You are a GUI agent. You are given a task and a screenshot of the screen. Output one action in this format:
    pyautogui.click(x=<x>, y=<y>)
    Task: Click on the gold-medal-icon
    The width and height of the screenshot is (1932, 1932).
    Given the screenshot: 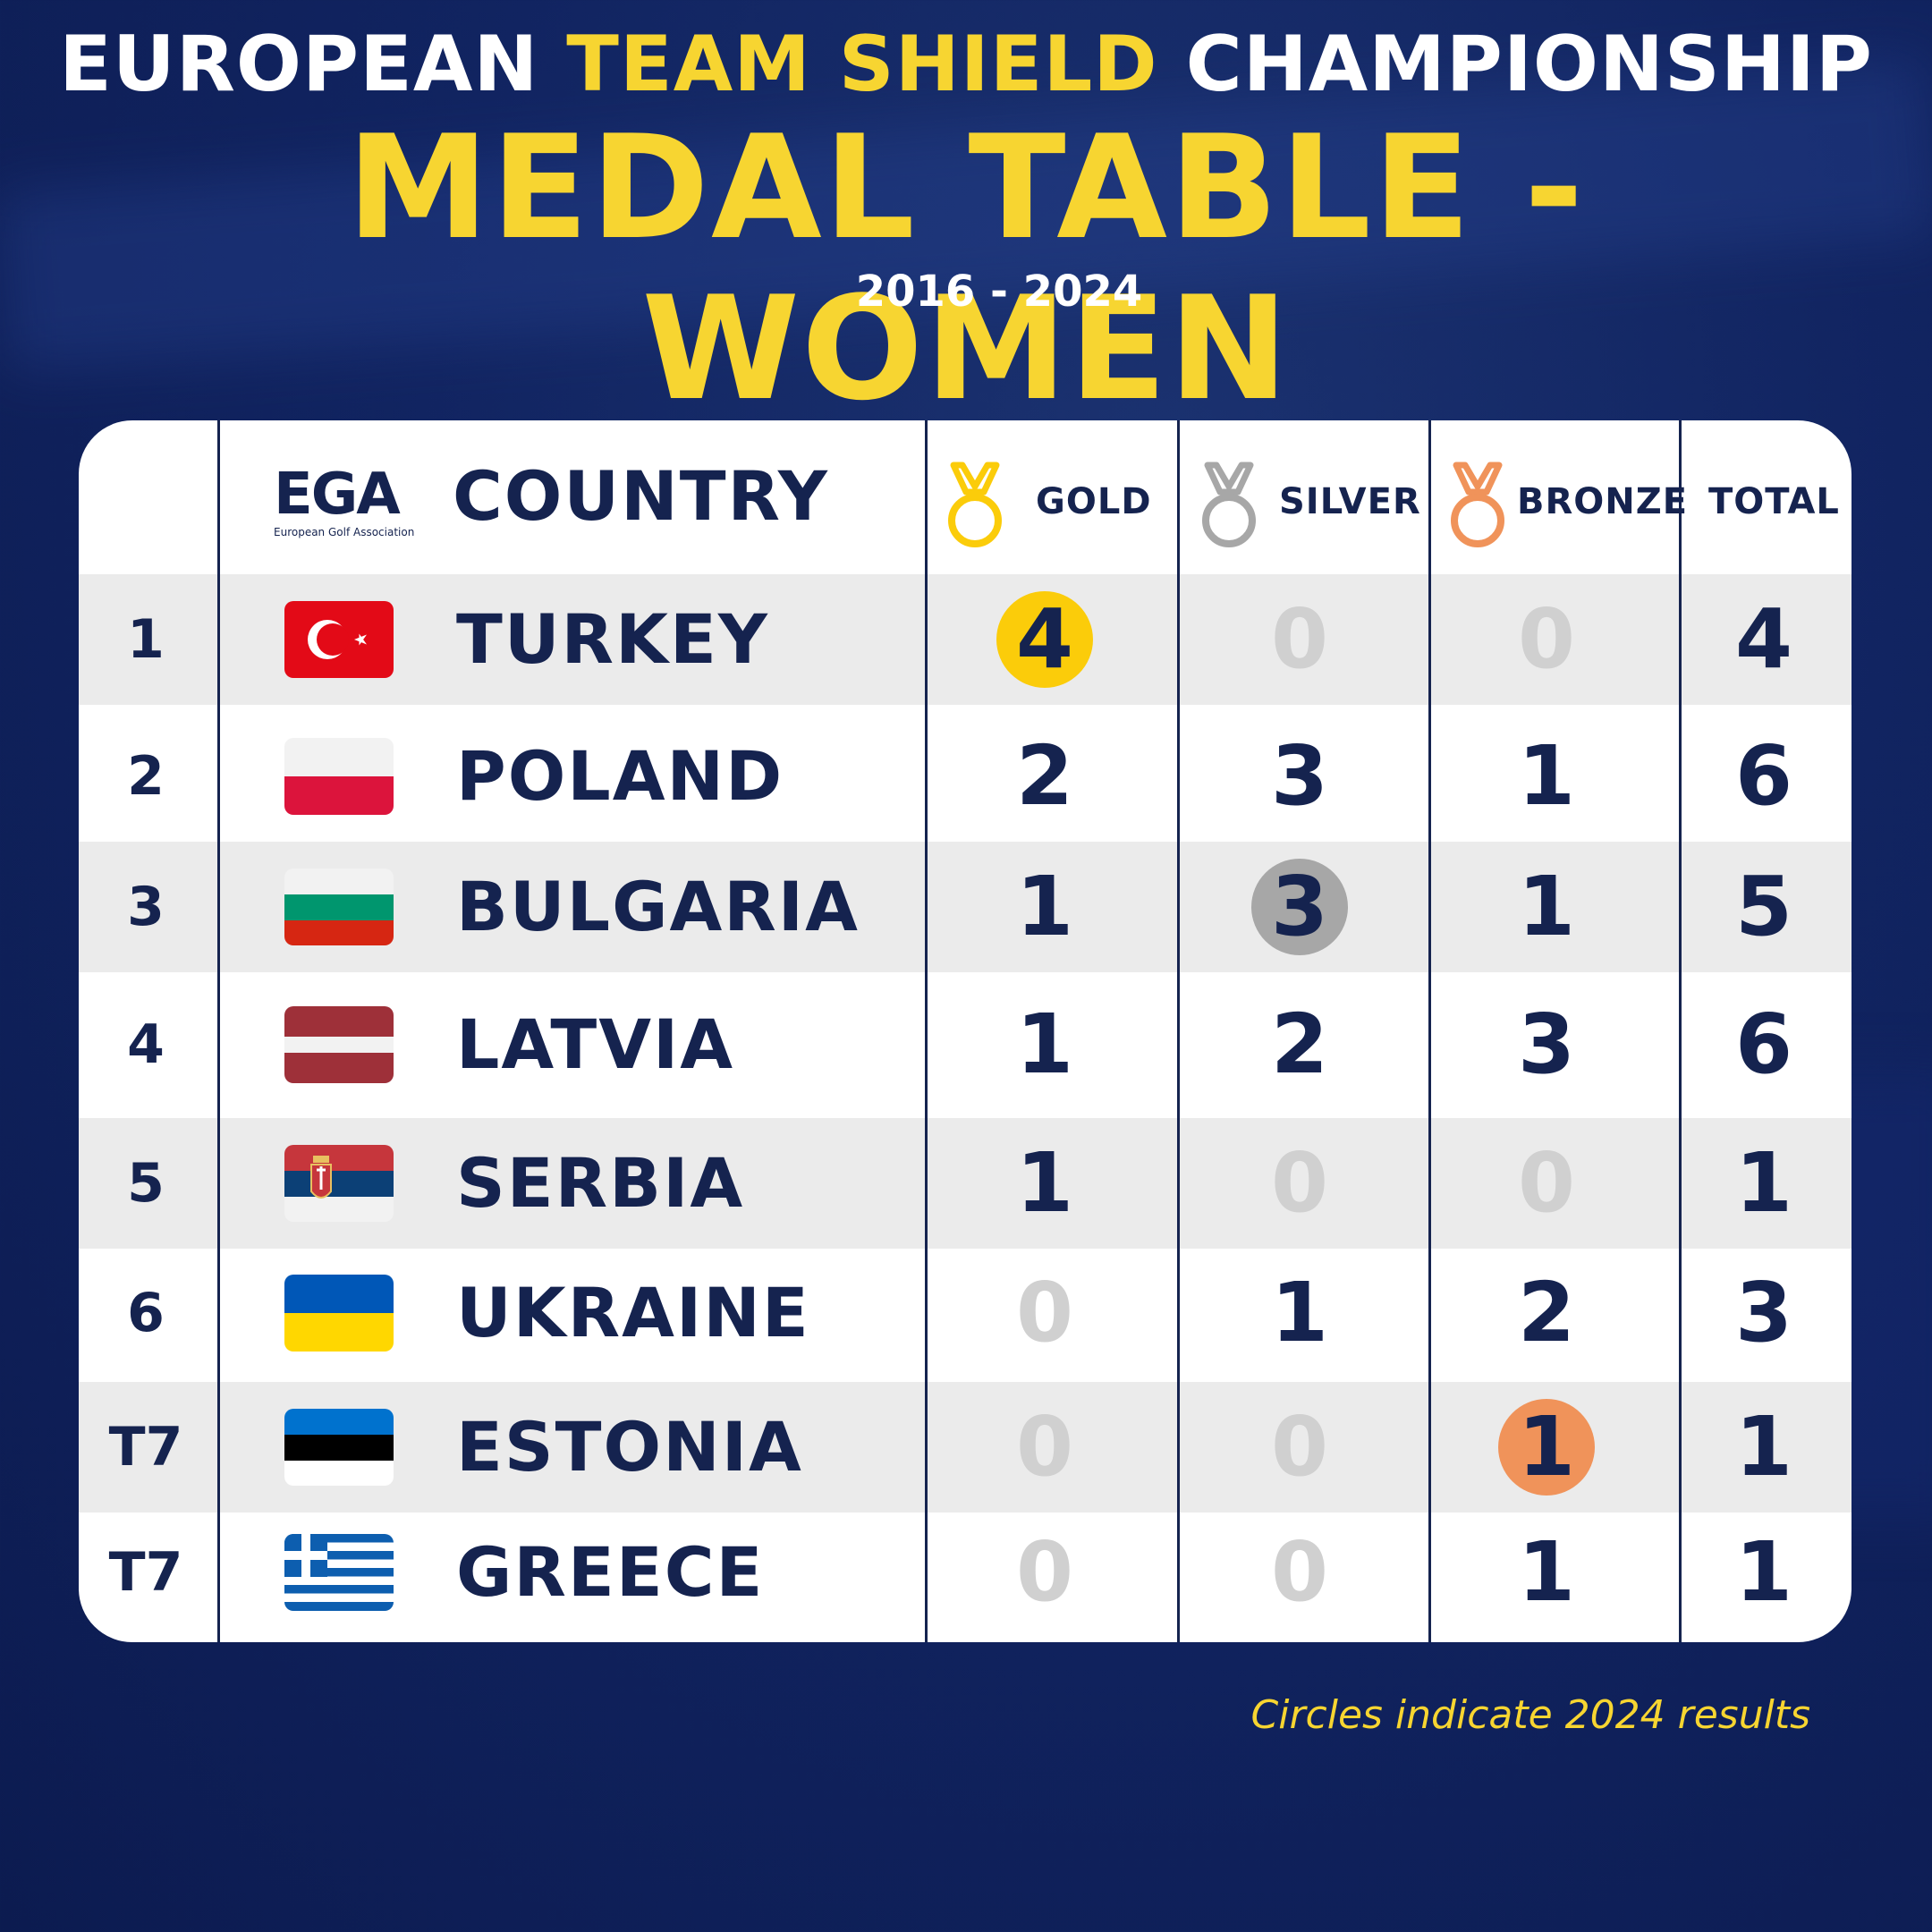 What is the action you would take?
    pyautogui.click(x=975, y=504)
    